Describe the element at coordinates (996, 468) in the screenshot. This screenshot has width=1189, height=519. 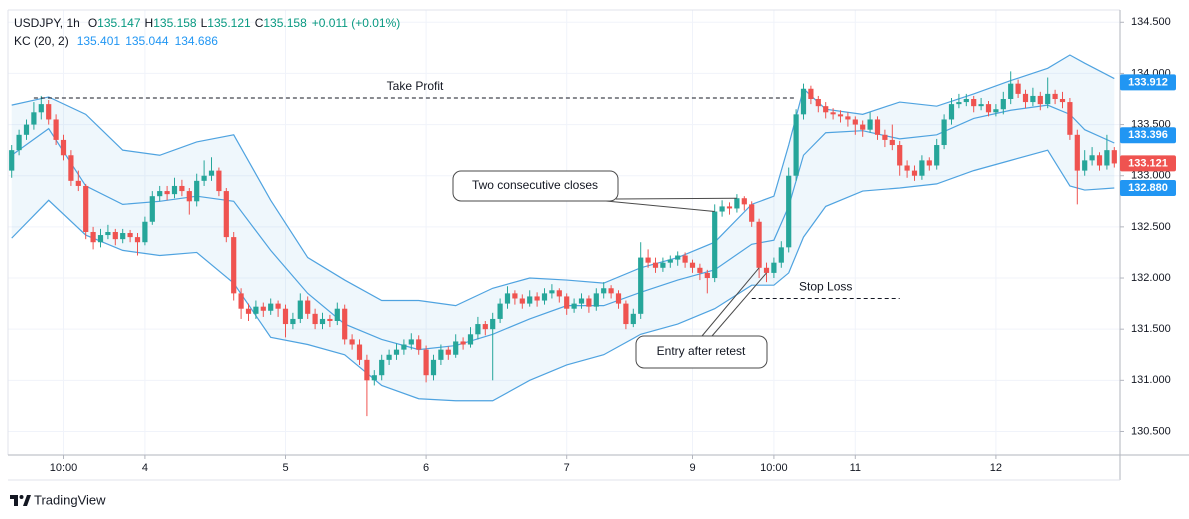
I see `x-tick-label: 12` at that location.